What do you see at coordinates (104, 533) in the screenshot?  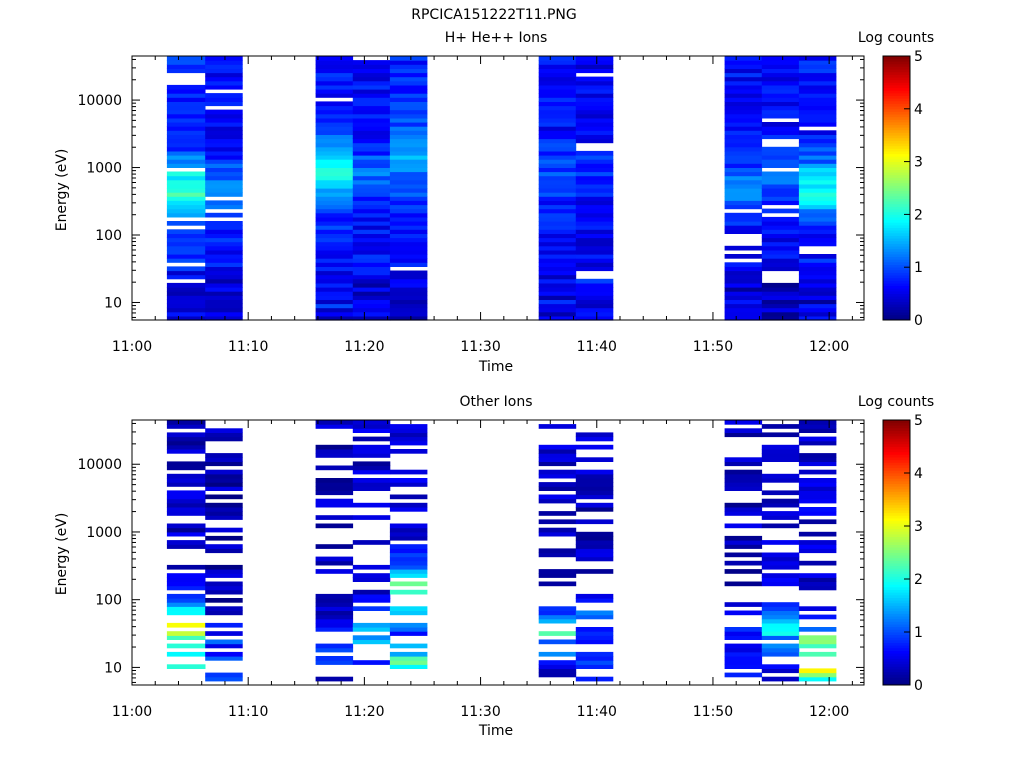 I see `y-tick-label: 1000` at bounding box center [104, 533].